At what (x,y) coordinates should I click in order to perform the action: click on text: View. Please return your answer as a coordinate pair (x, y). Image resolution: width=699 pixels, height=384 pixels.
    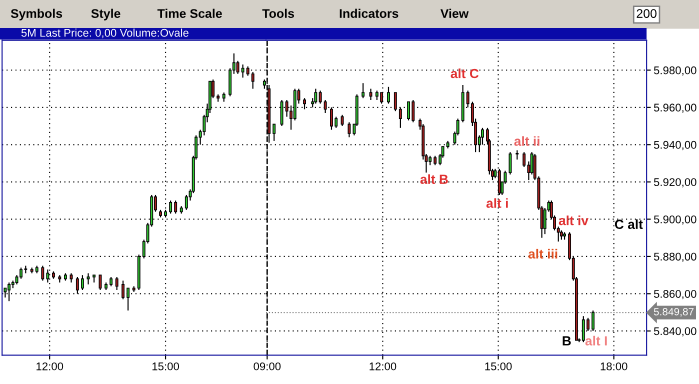
    Looking at the image, I should click on (454, 13).